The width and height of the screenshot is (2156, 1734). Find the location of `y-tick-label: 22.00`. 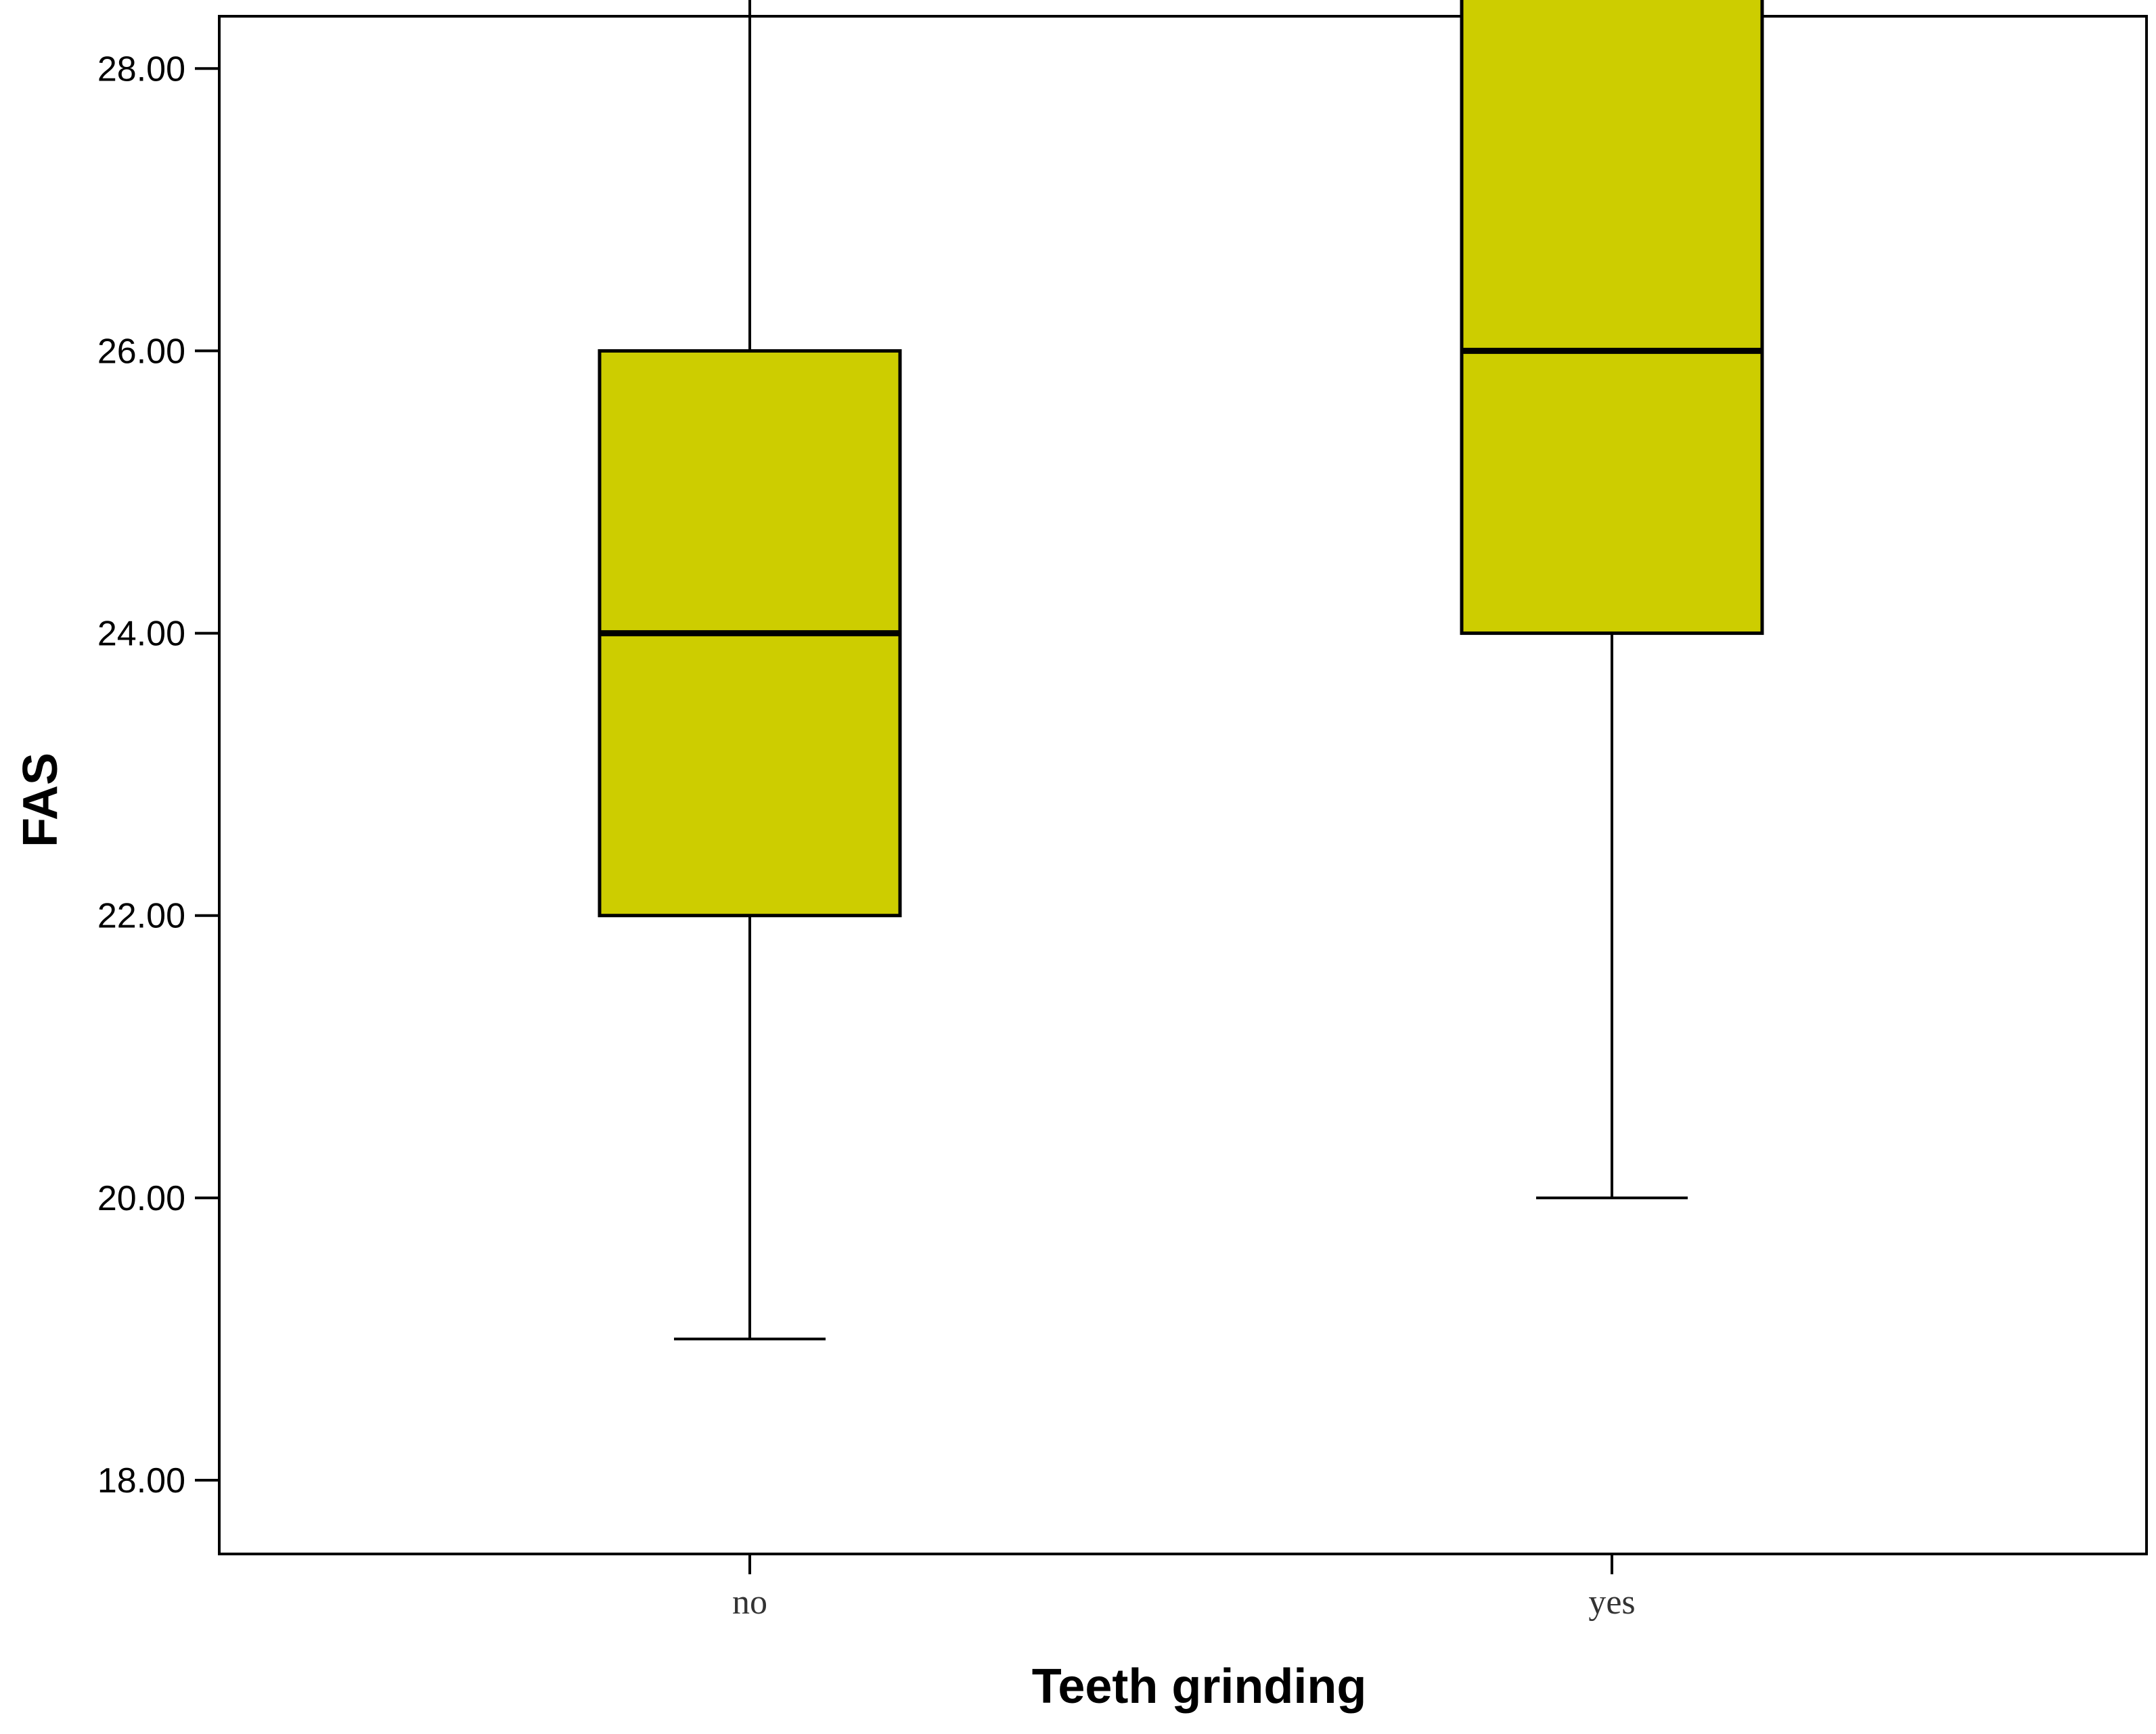

y-tick-label: 22.00 is located at coordinates (141, 916).